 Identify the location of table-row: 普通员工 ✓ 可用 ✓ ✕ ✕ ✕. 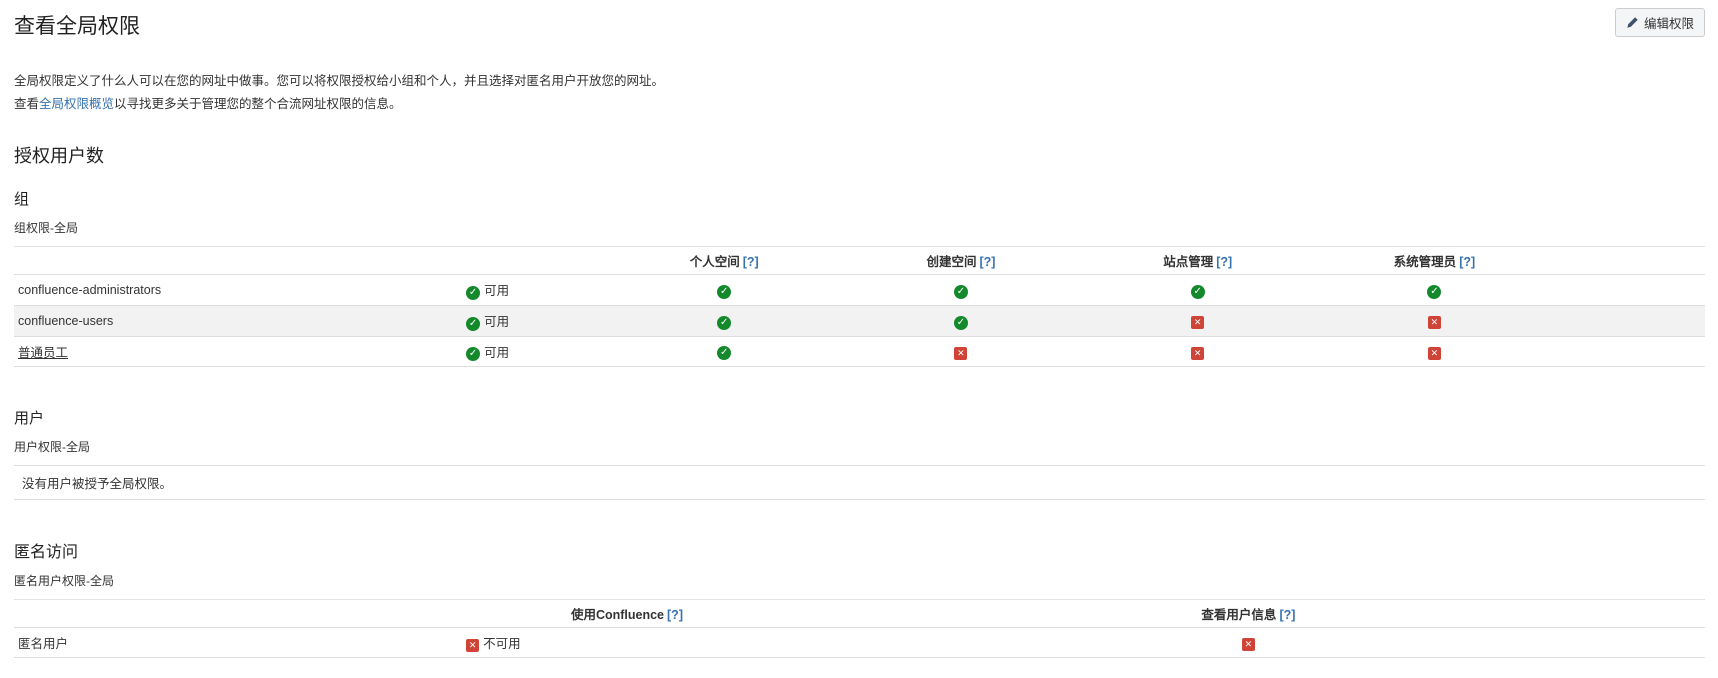
(859, 352).